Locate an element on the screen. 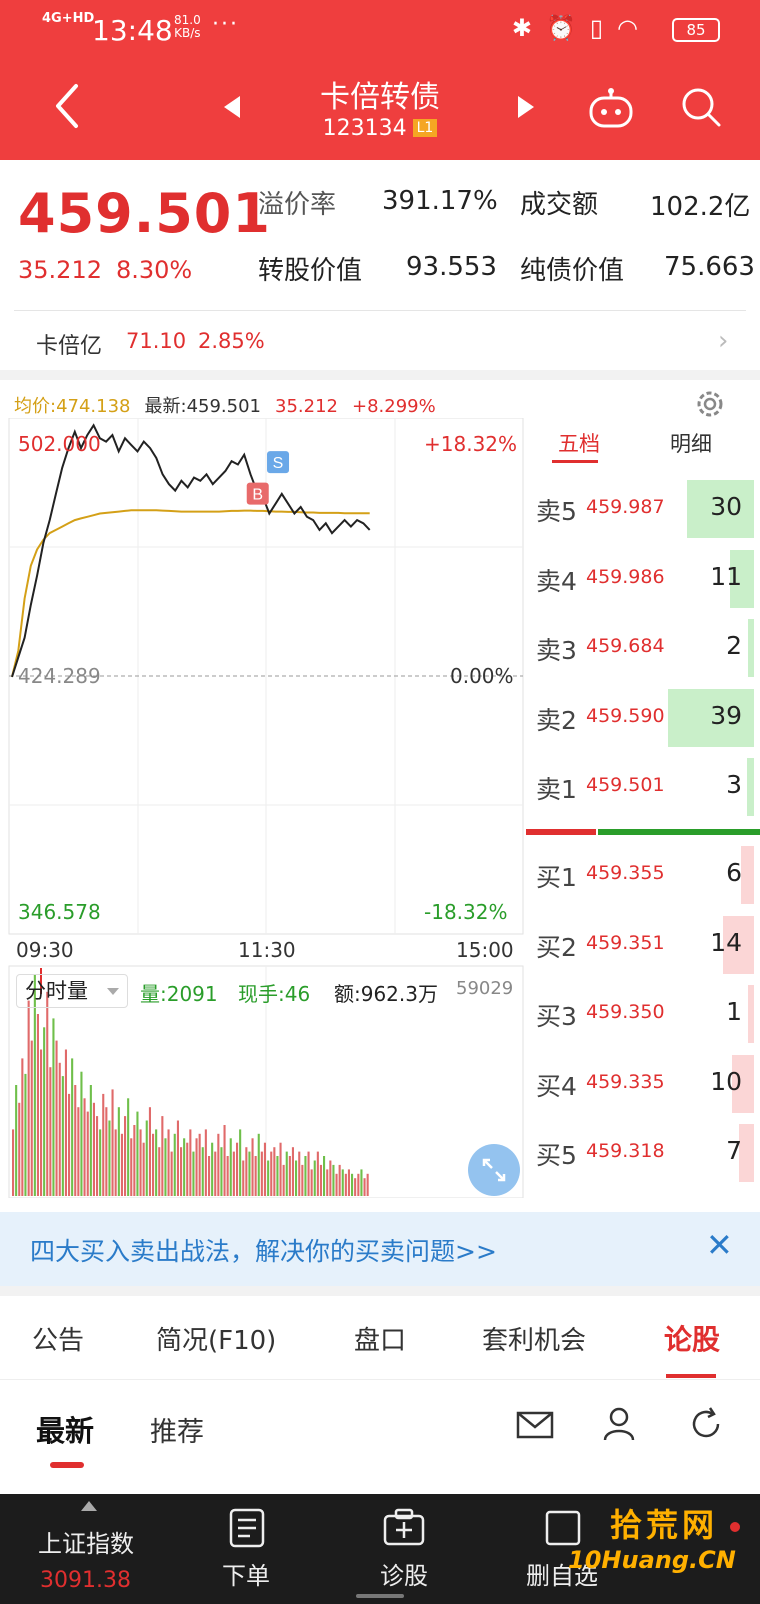 The height and width of the screenshot is (1604, 760). diagnose-button: 诊股 is located at coordinates (404, 1576).